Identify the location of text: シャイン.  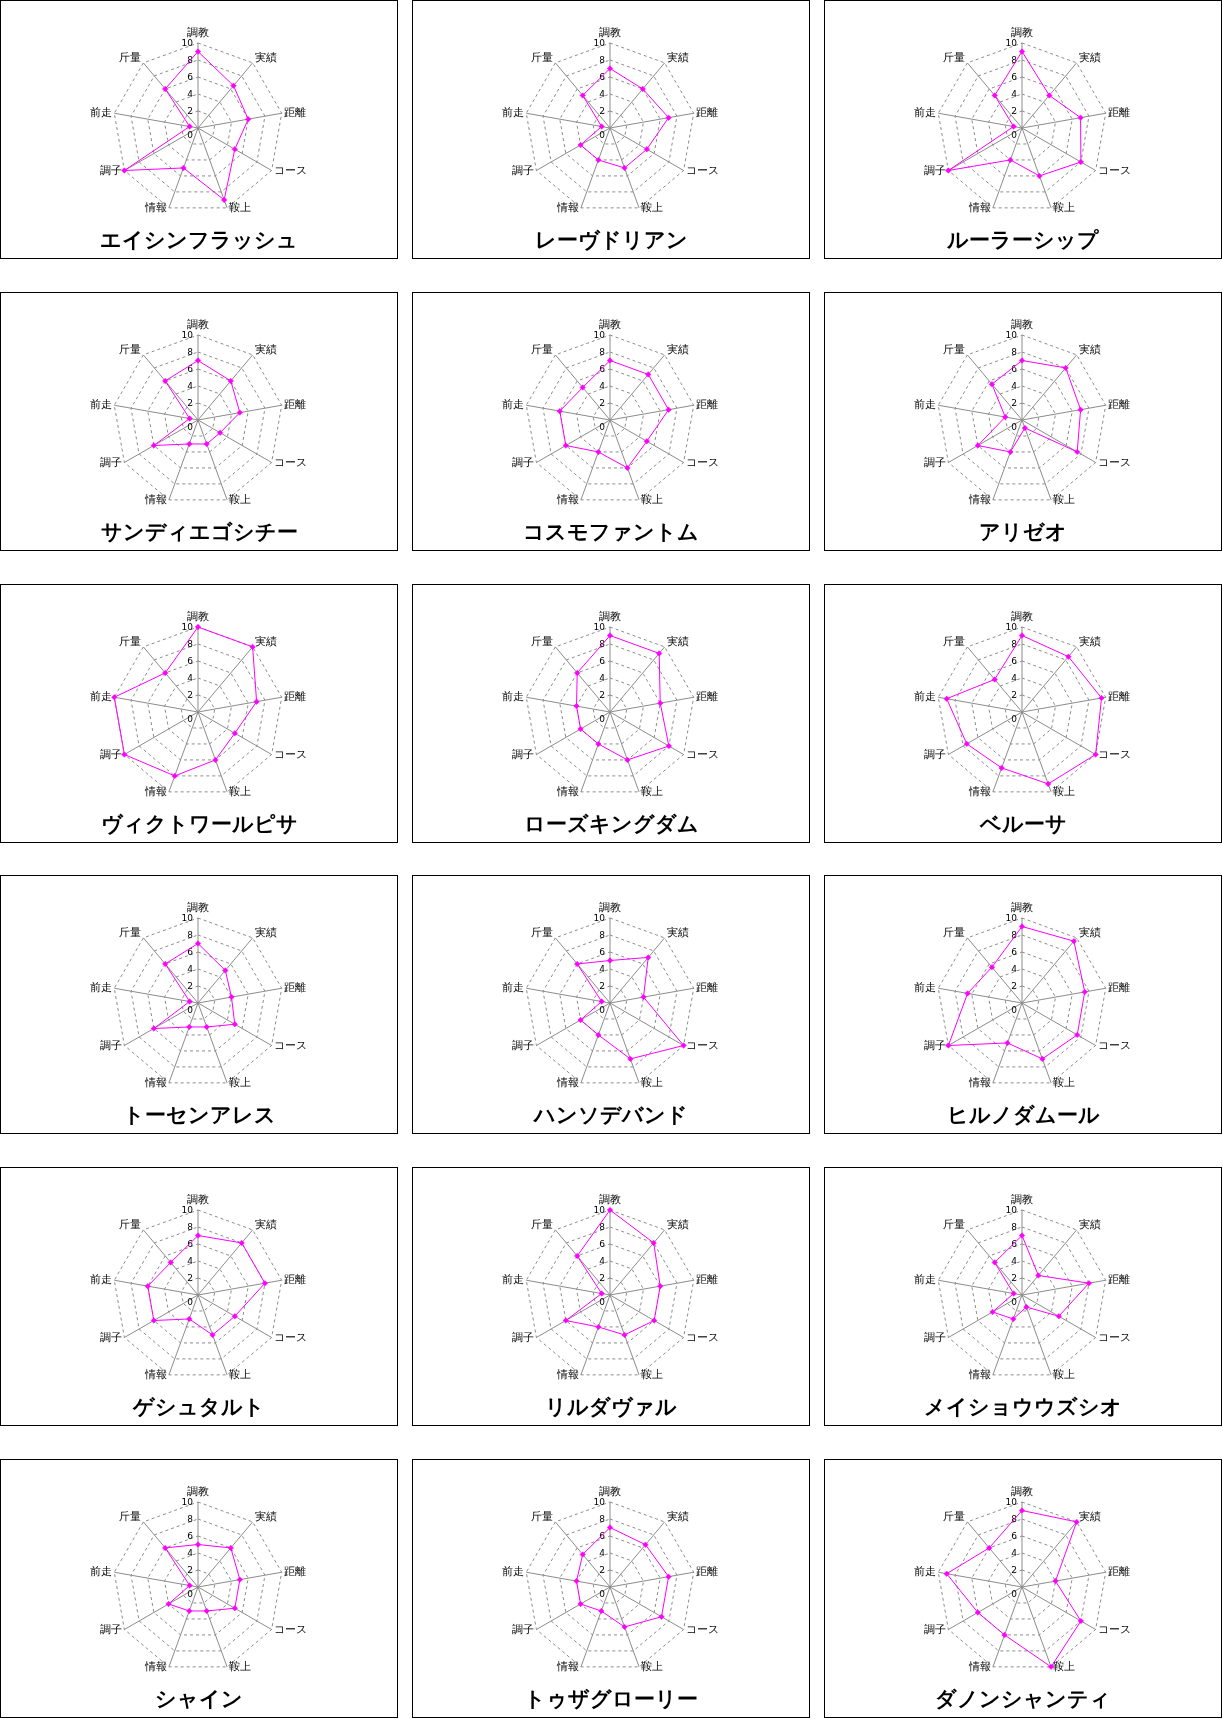
(199, 1699).